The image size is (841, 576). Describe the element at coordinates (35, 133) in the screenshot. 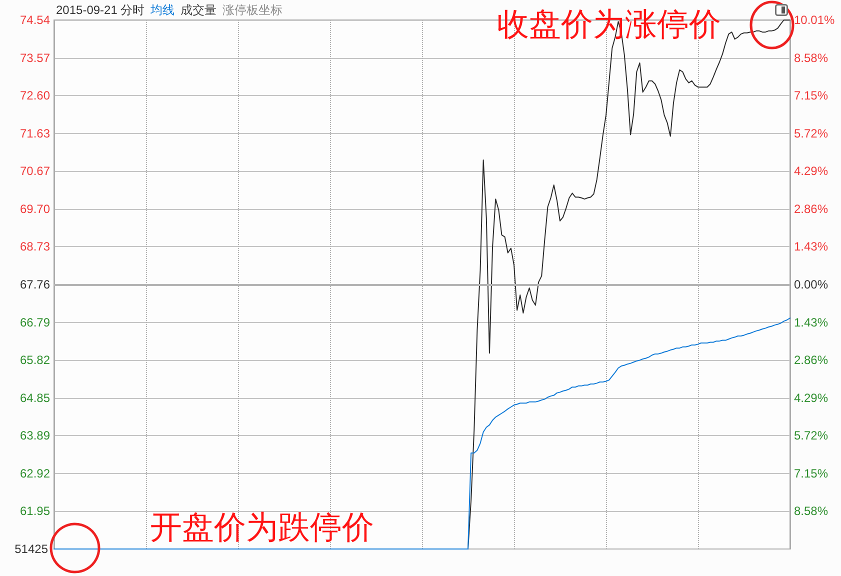

I see `y-tick-label: 71.63` at that location.